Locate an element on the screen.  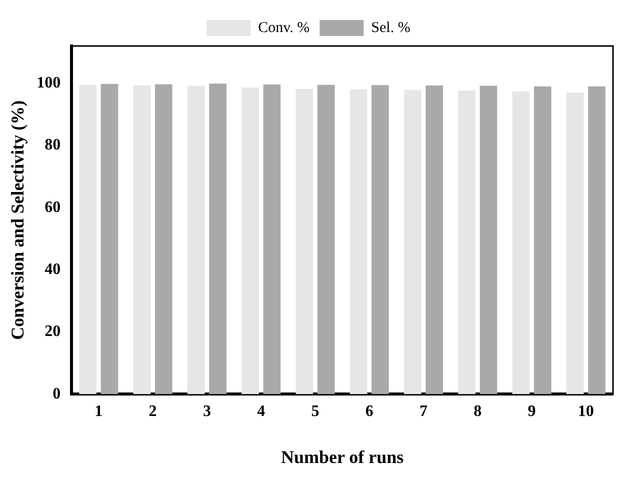
x-tick-label: 2 is located at coordinates (152, 411).